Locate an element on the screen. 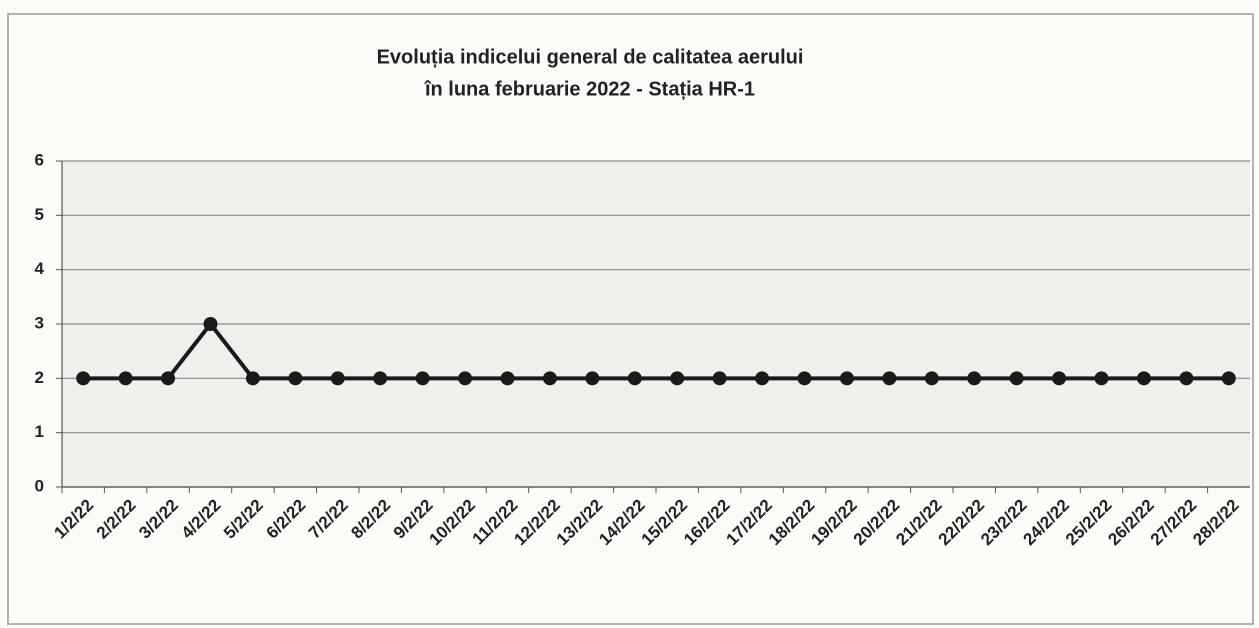 The height and width of the screenshot is (628, 1259). y-tick-label: 3 is located at coordinates (39, 322).